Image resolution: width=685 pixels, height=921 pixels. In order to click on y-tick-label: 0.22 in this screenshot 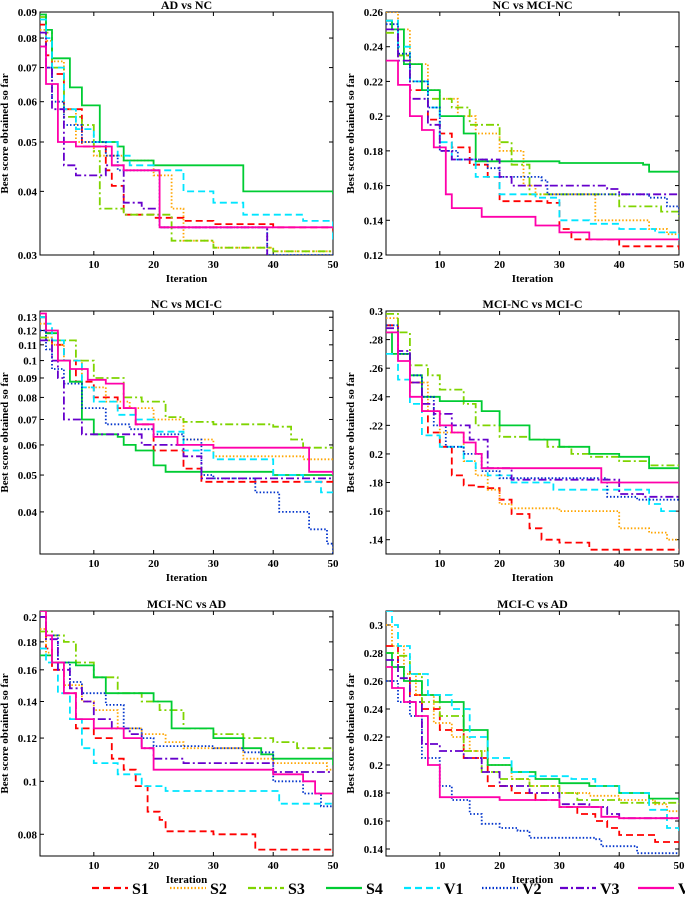, I will do `click(374, 738)`.